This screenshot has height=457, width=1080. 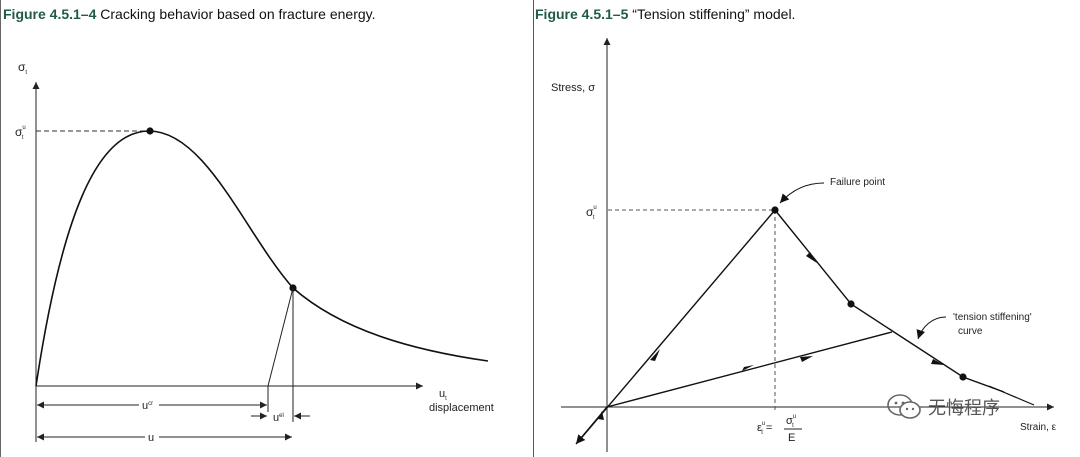 What do you see at coordinates (443, 395) in the screenshot?
I see `x-axis-label: ut` at bounding box center [443, 395].